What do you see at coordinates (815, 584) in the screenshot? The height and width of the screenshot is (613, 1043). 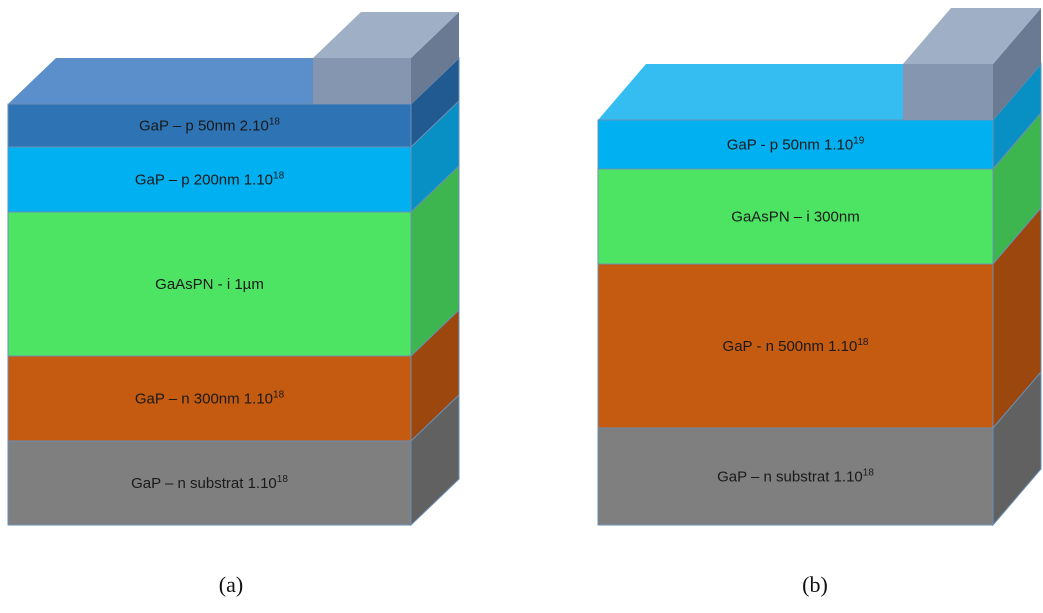 I see `caption-b: (b)` at bounding box center [815, 584].